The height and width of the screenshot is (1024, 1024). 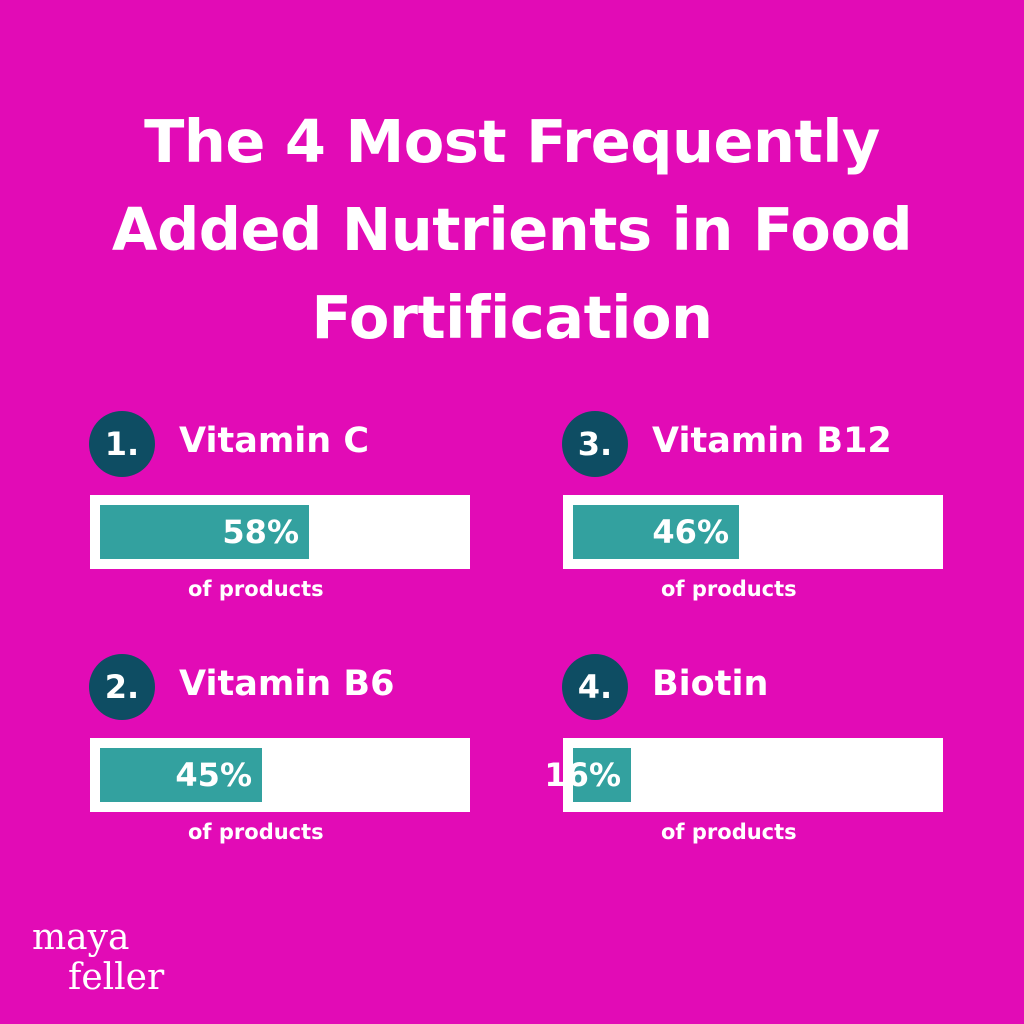 What do you see at coordinates (595, 687) in the screenshot?
I see `rank-badge: 4.` at bounding box center [595, 687].